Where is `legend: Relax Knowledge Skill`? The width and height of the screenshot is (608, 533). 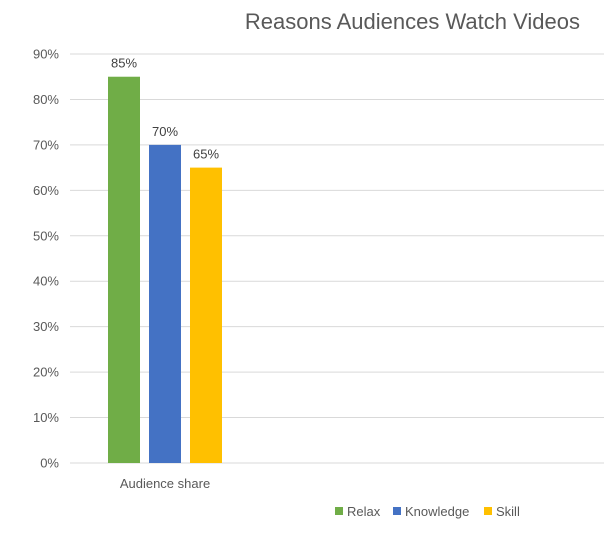 legend: Relax Knowledge Skill is located at coordinates (427, 511).